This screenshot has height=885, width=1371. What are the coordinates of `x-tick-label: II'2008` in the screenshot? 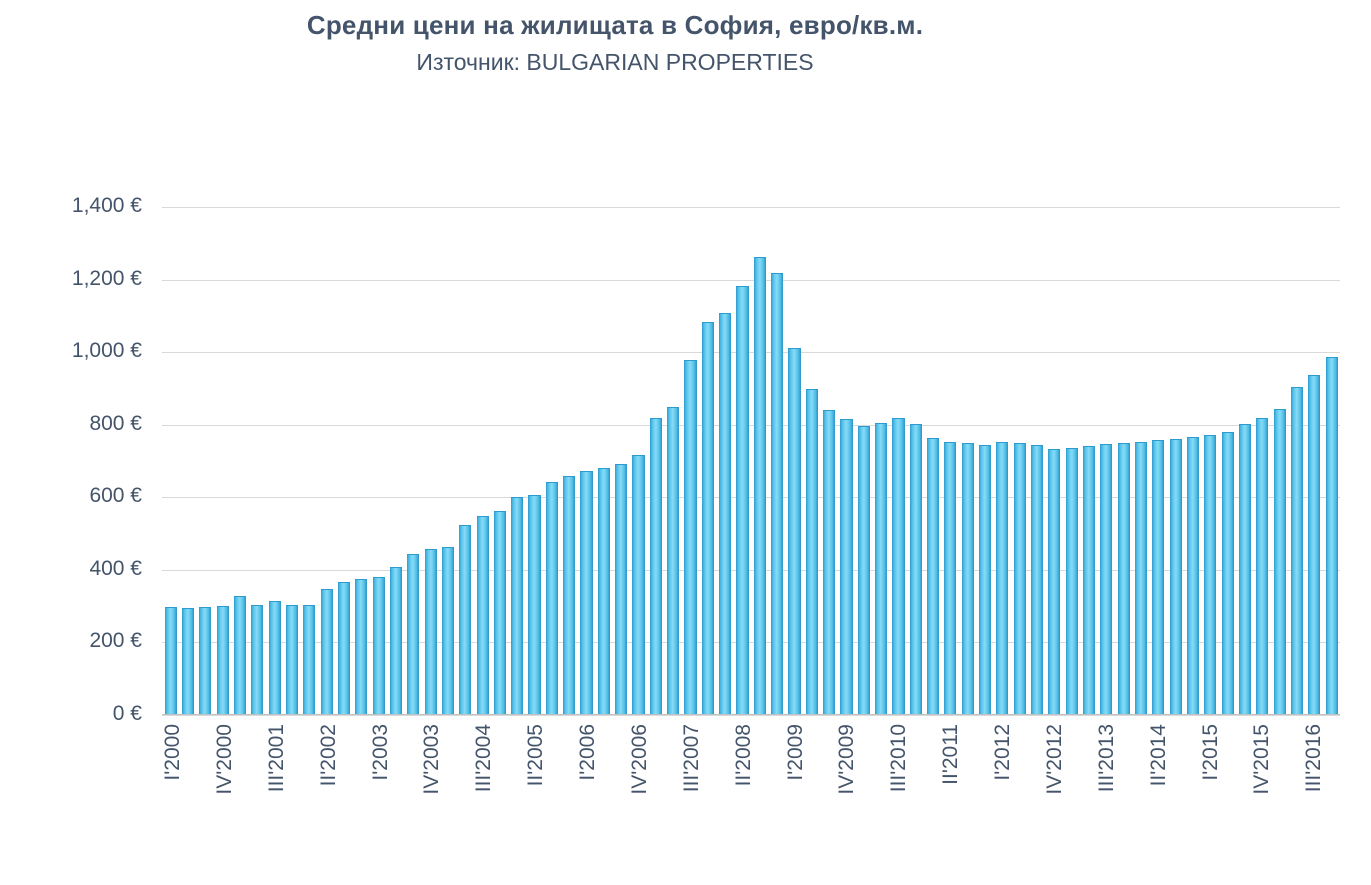 It's located at (743, 755).